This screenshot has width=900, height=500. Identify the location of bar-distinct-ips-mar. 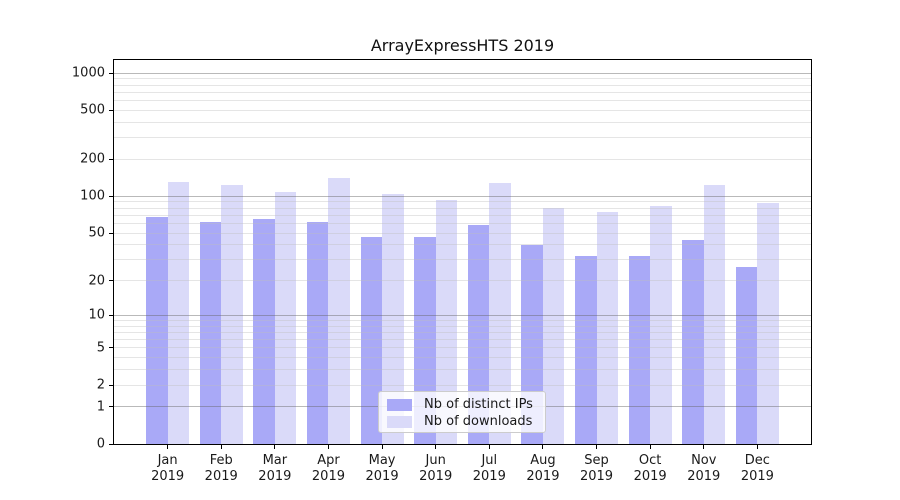
(264, 331).